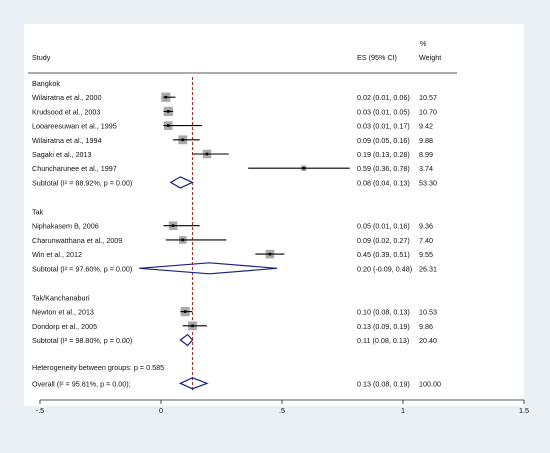 This screenshot has width=550, height=453. I want to click on group2-study-ci-1: 0.13 (0.09, 0.19), so click(383, 326).